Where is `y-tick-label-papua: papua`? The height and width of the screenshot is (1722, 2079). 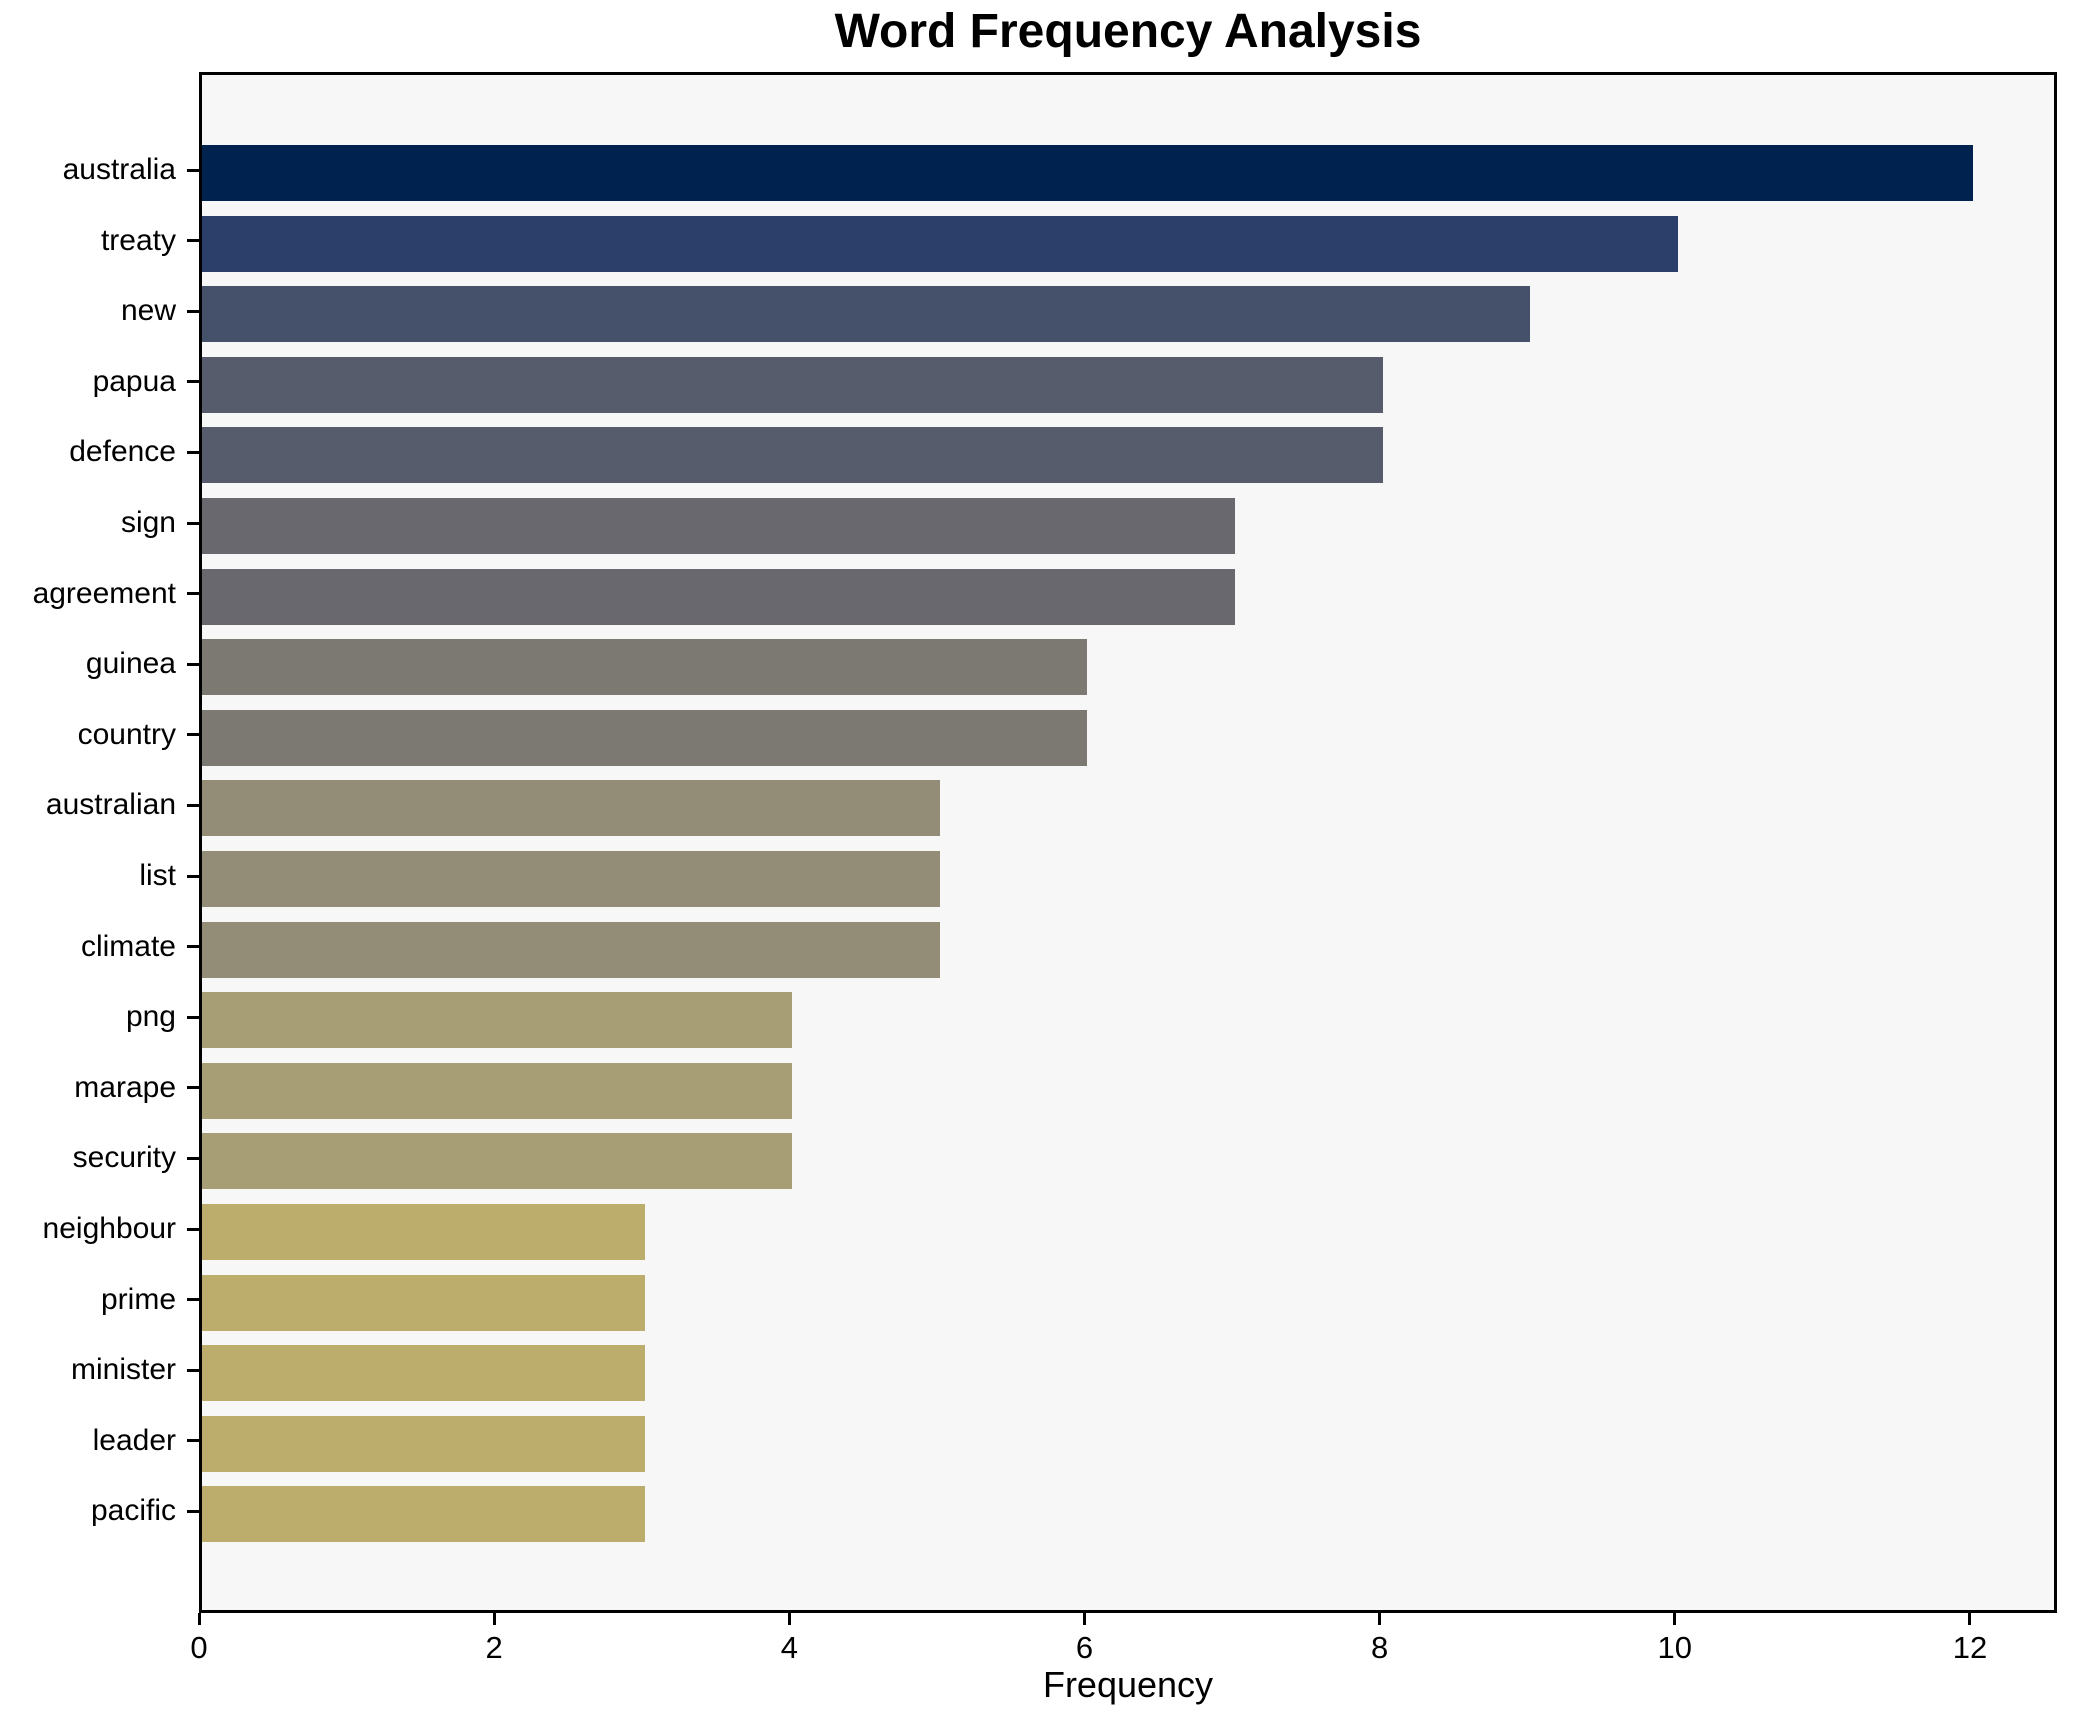
y-tick-label-papua: papua is located at coordinates (134, 381).